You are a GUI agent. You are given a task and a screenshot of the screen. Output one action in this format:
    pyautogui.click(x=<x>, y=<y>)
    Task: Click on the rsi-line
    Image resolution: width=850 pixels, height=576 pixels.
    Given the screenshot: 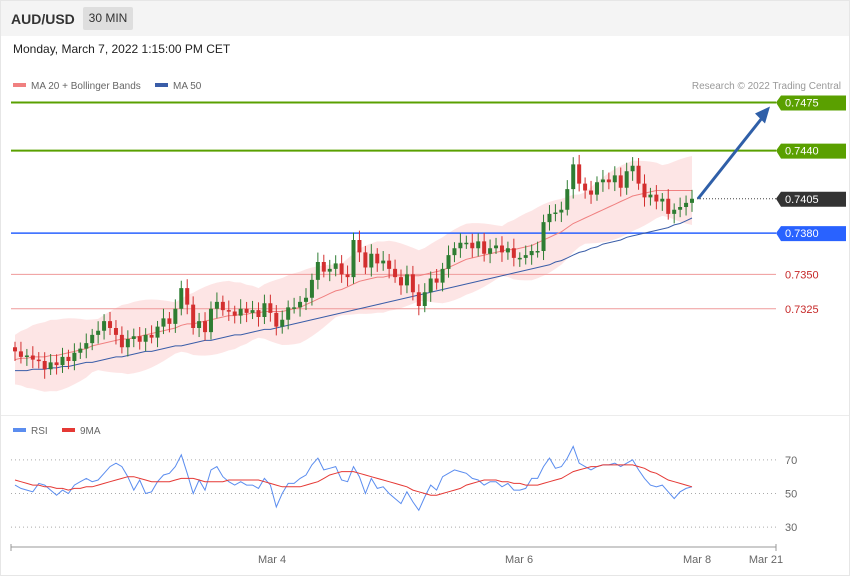 What is the action you would take?
    pyautogui.click(x=353, y=478)
    